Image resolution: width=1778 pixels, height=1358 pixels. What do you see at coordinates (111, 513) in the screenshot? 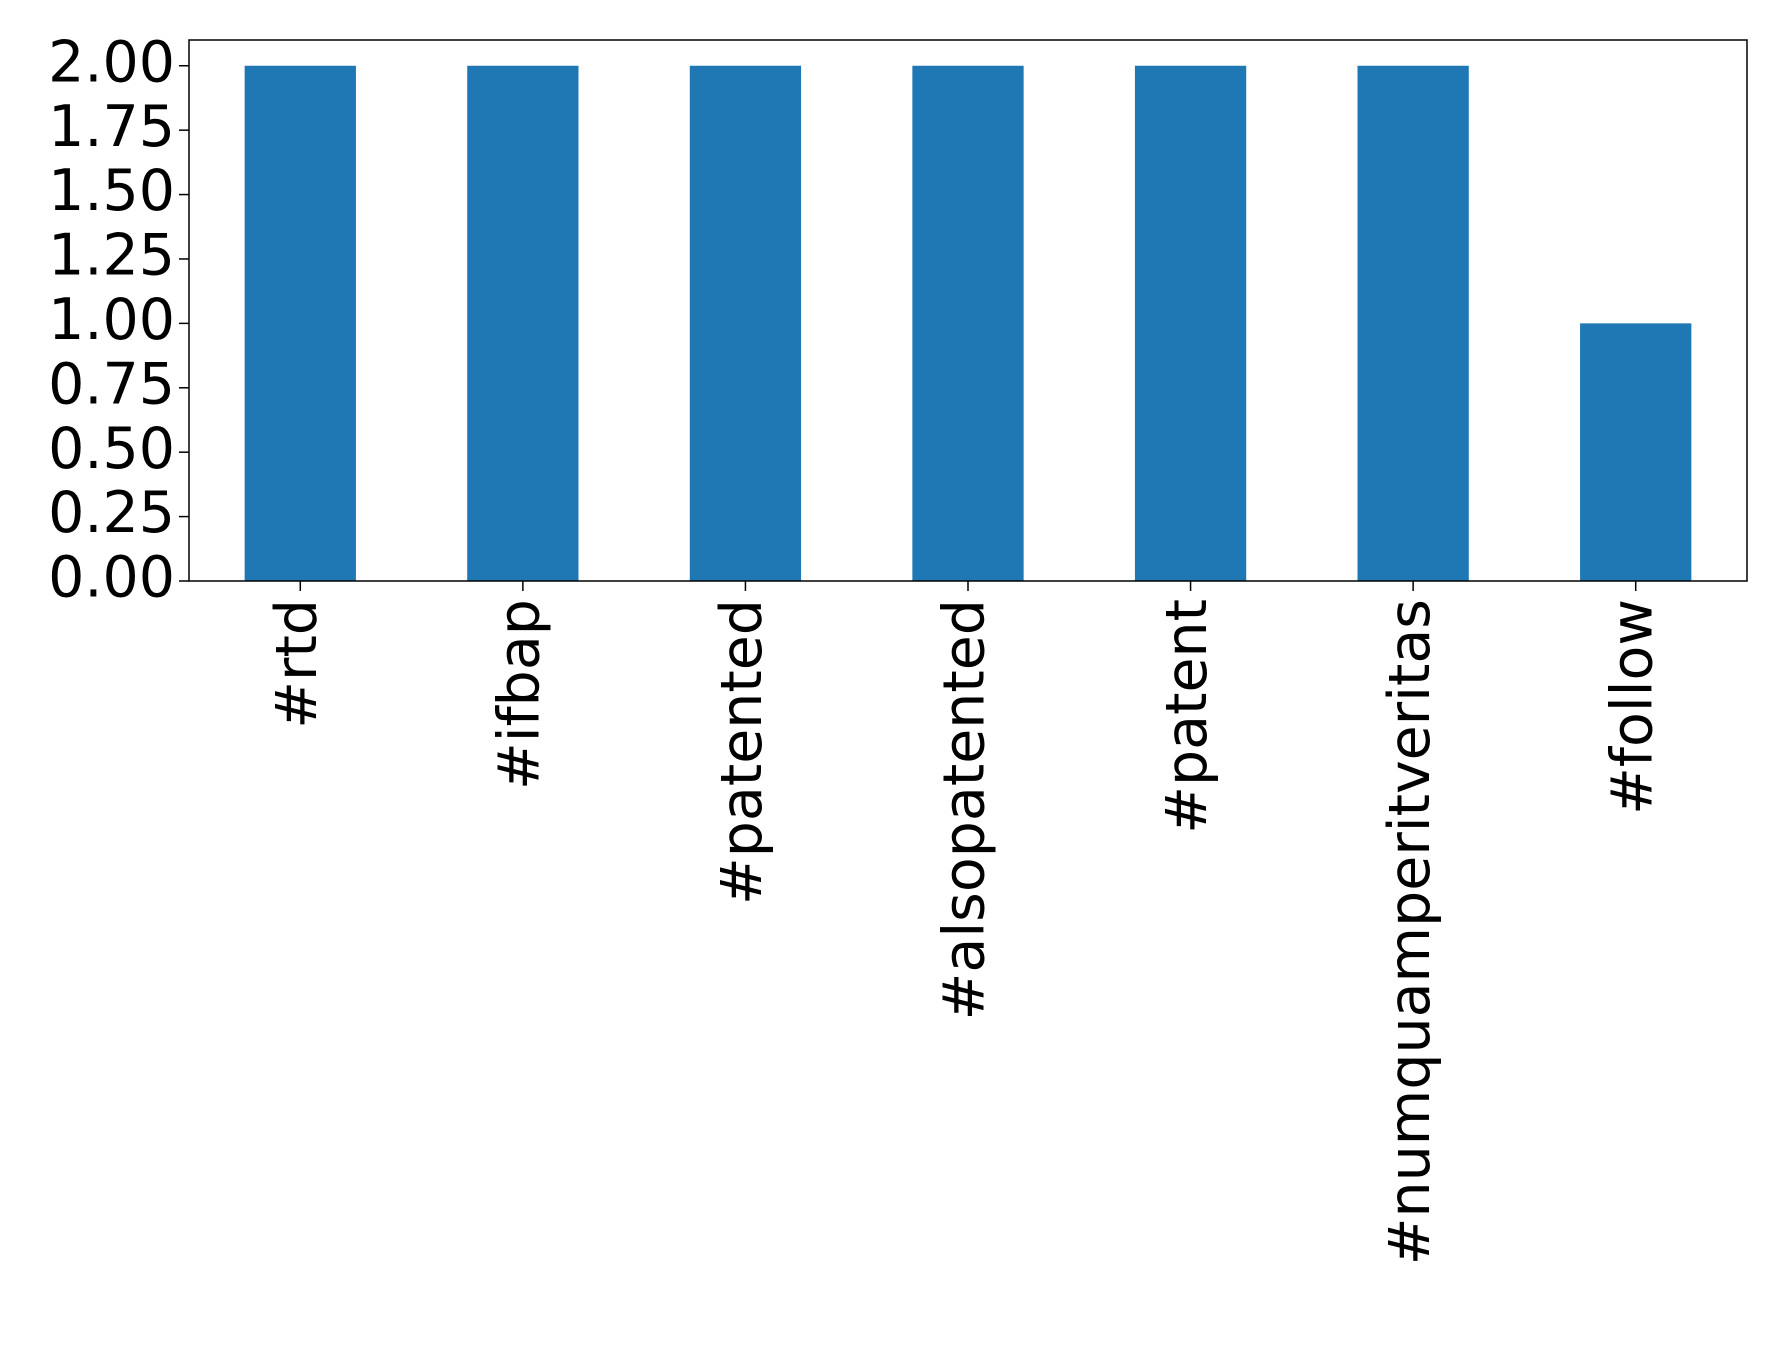
I see `y-tick-label: 0.25` at bounding box center [111, 513].